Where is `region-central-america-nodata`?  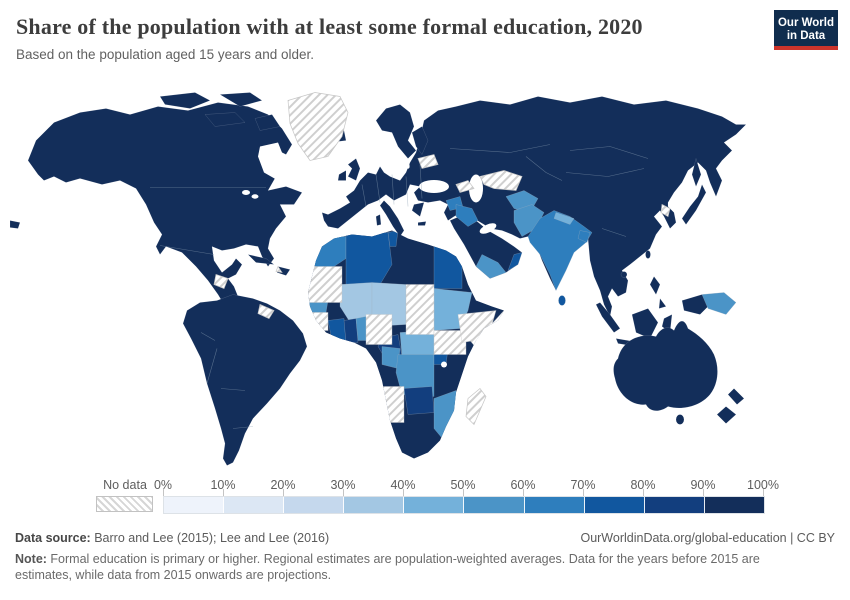
region-central-america-nodata is located at coordinates (221, 281).